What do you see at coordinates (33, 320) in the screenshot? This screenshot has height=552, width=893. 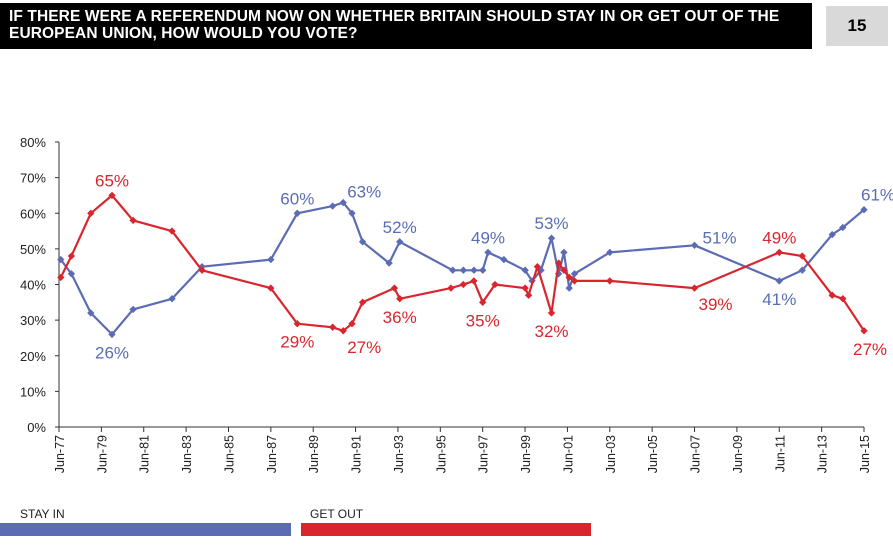 I see `y-tick-label: 30%` at bounding box center [33, 320].